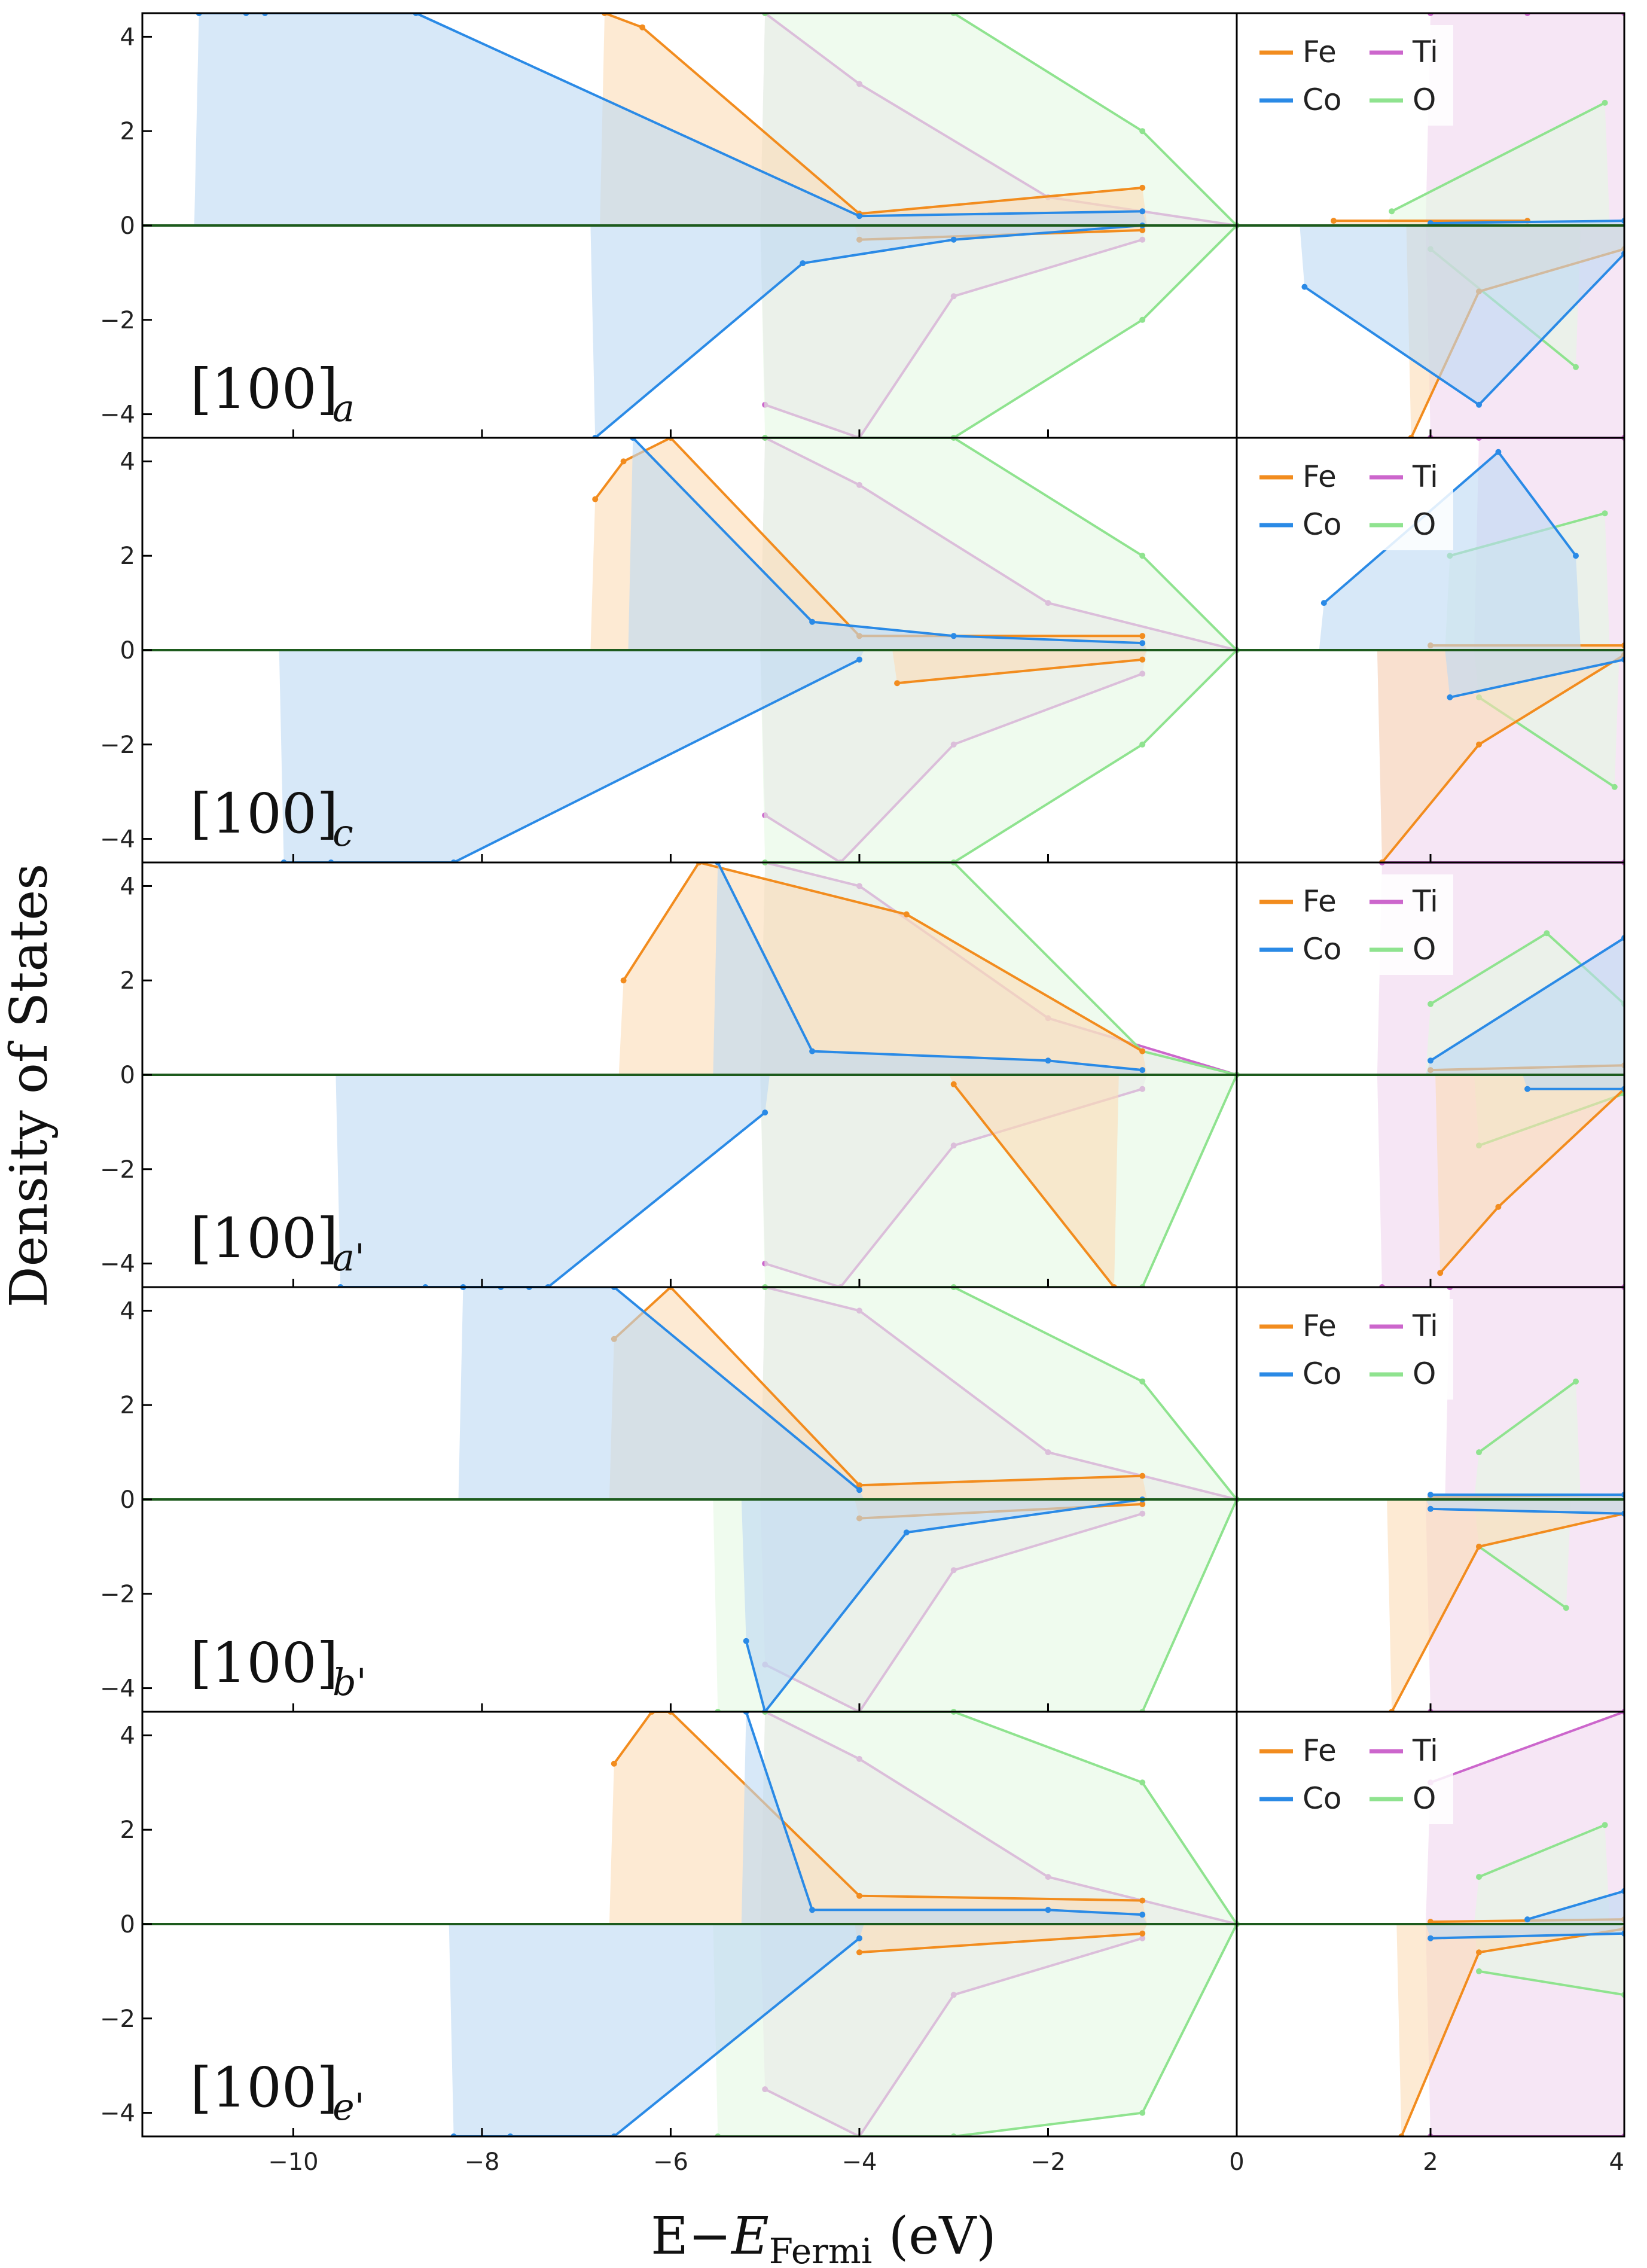  Describe the element at coordinates (1351, 1774) in the screenshot. I see `panel-4-legend: Fe Co Ti O` at that location.